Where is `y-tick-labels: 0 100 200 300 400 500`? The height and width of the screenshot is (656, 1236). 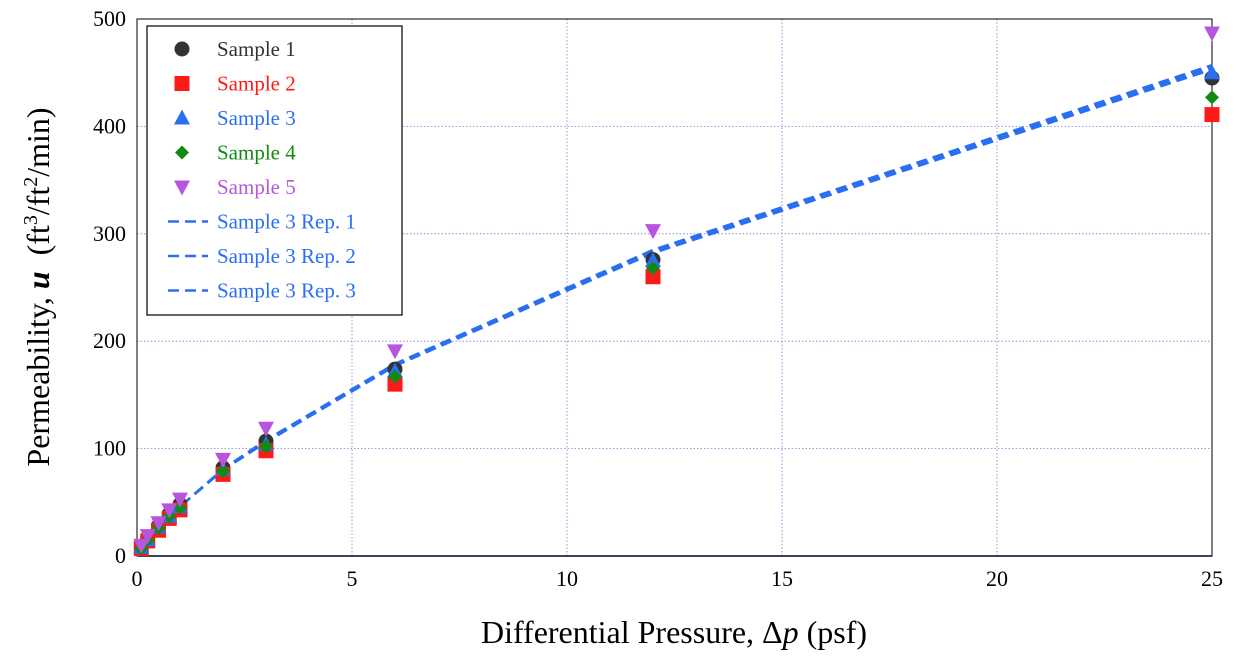
y-tick-labels: 0 100 200 300 400 500 is located at coordinates (109, 287).